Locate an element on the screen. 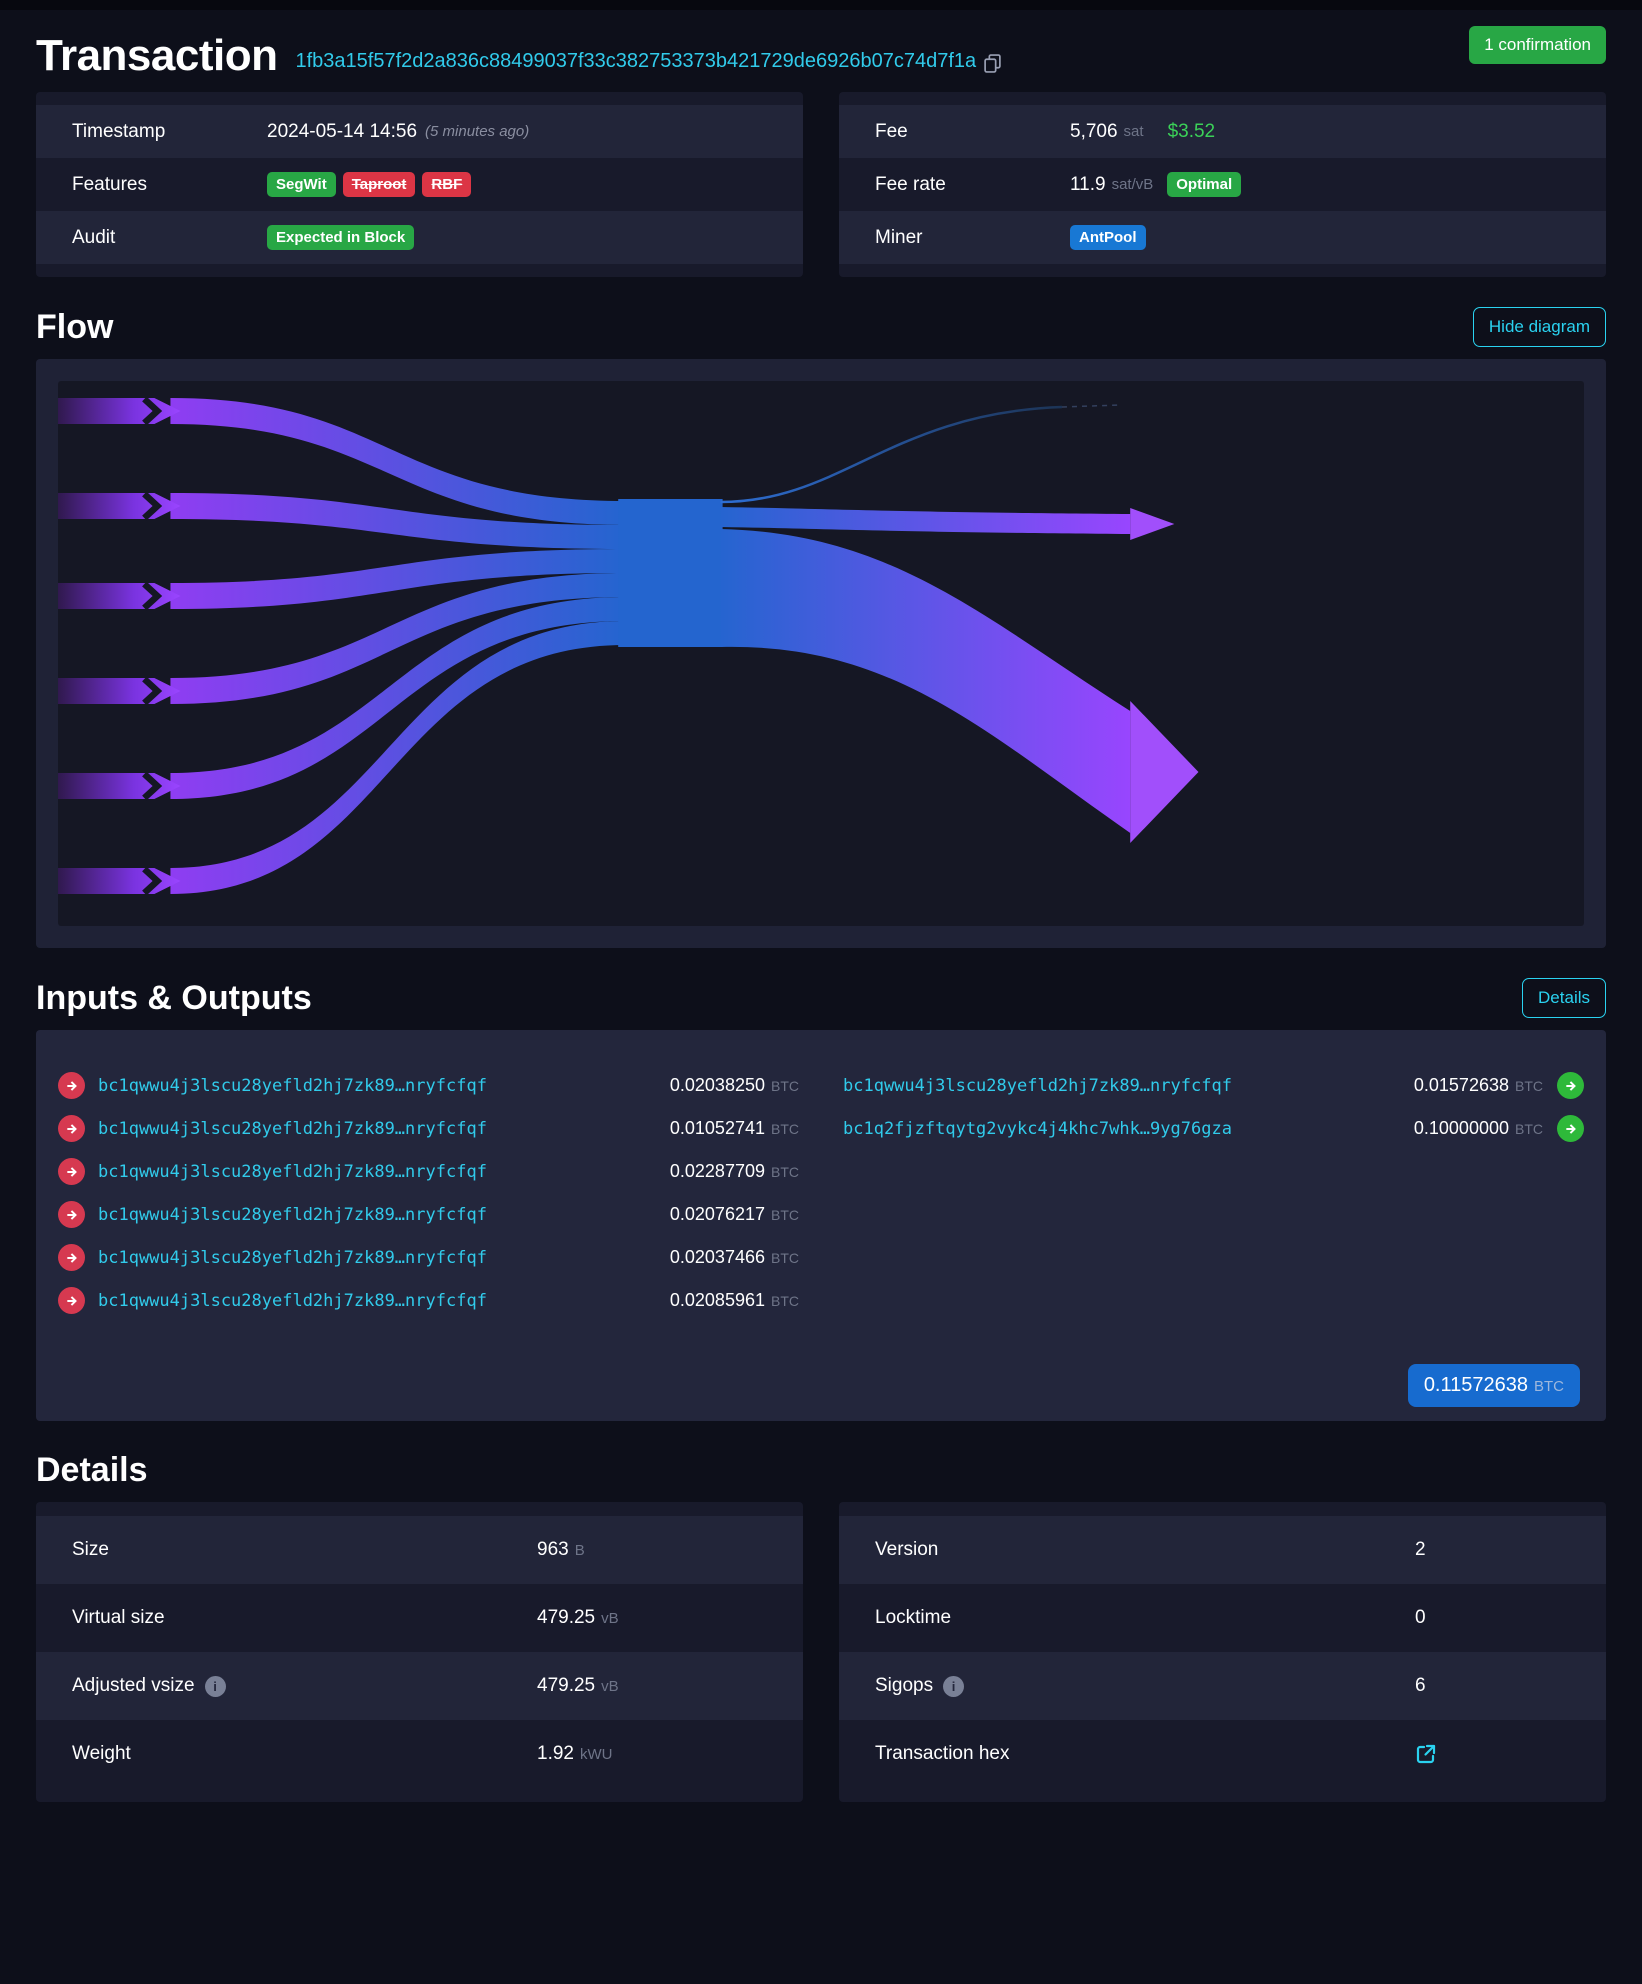  timestamp-value: 2024-05-14 14:56 is located at coordinates (342, 131).